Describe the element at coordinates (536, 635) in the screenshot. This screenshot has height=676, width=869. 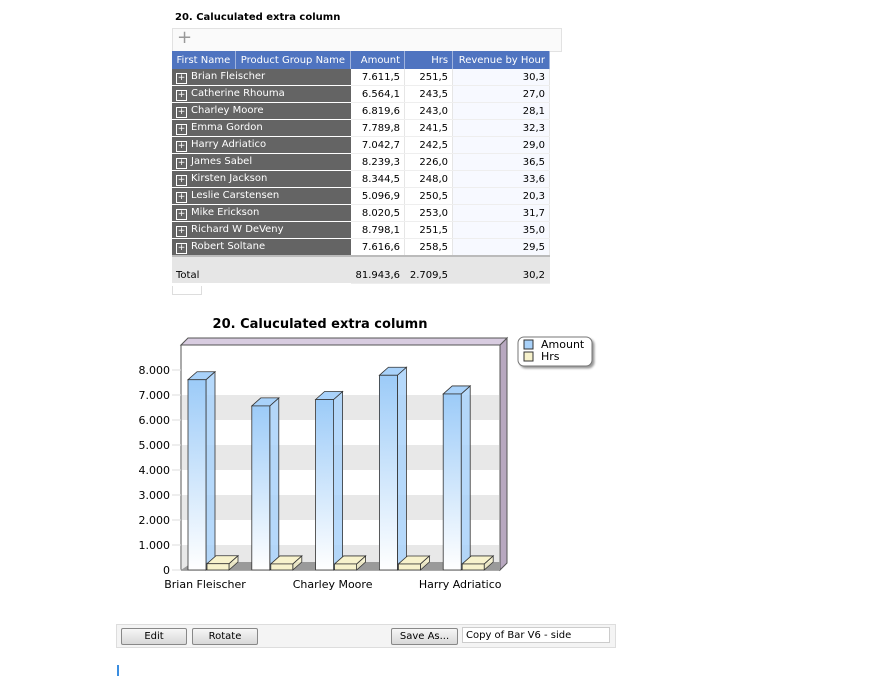
I see `save-name-input: Copy of Bar V6 - side` at that location.